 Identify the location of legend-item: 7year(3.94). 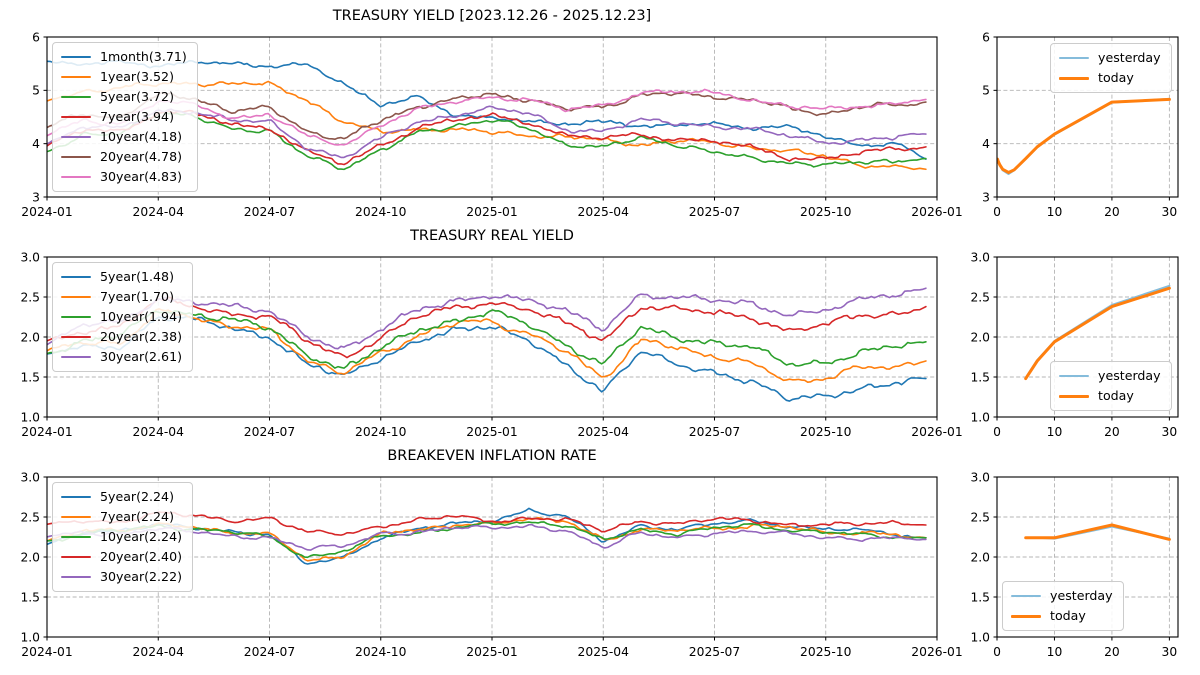
(124, 117).